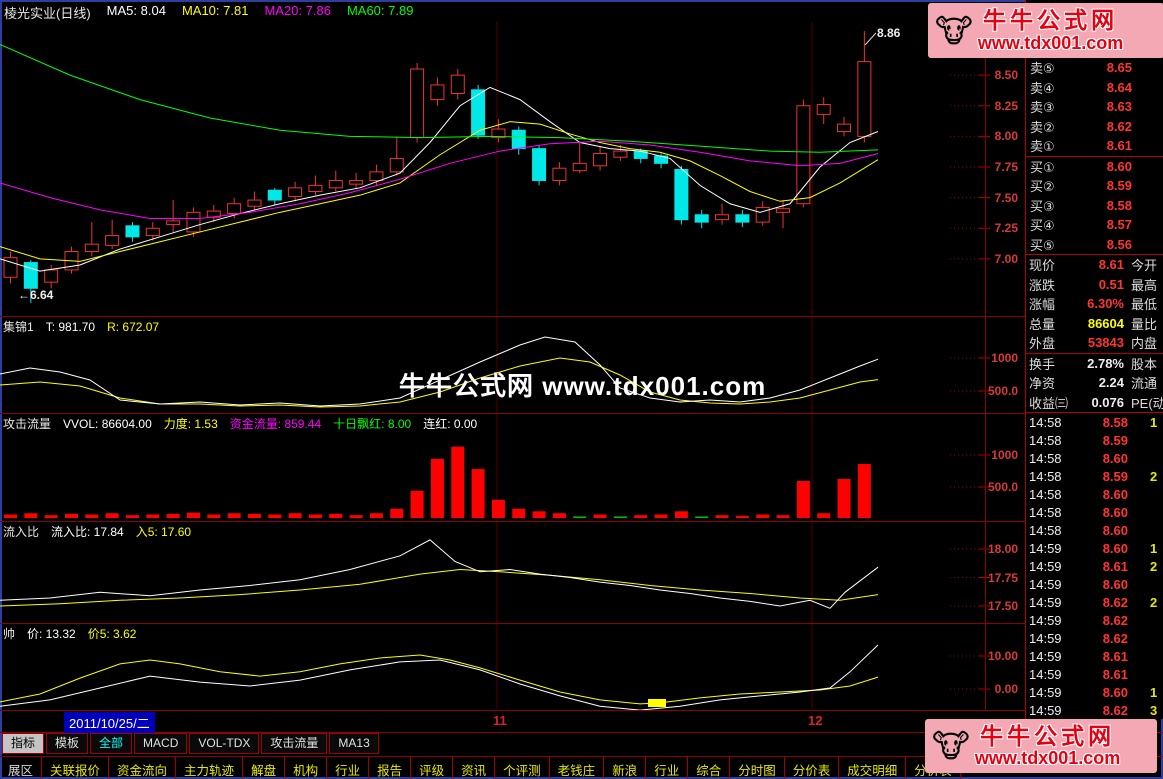 The width and height of the screenshot is (1163, 779). What do you see at coordinates (1002, 487) in the screenshot?
I see `axis-tick-label: 500.0` at bounding box center [1002, 487].